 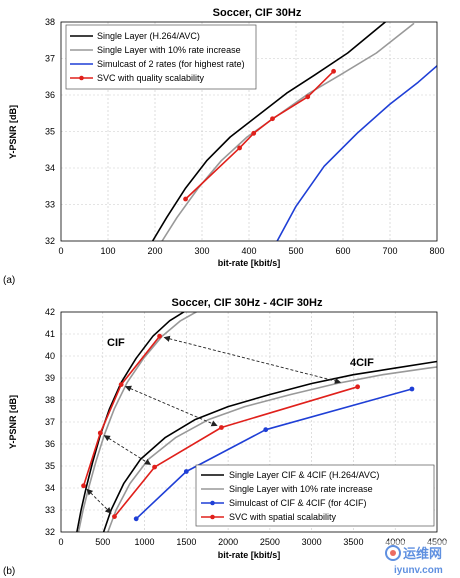 I want to click on y-tick-label: 39, so click(x=50, y=378).